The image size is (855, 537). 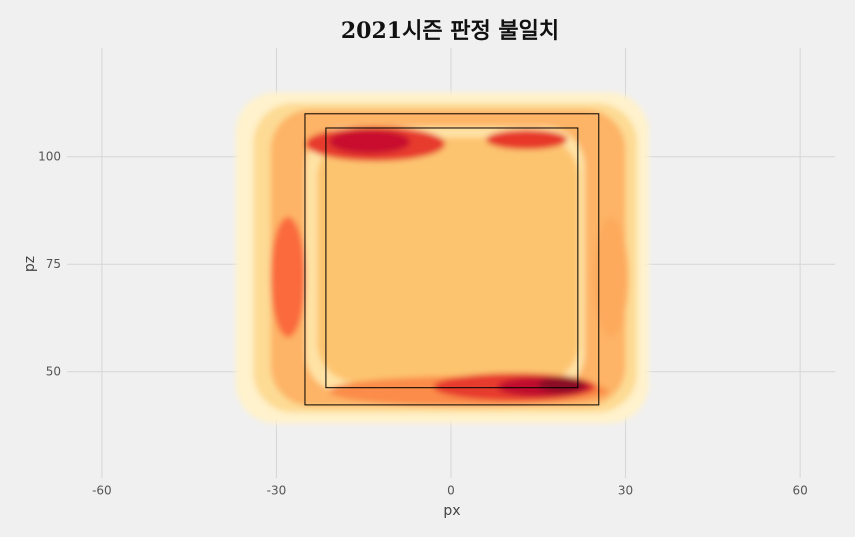 What do you see at coordinates (451, 511) in the screenshot?
I see `x-axis-title: px` at bounding box center [451, 511].